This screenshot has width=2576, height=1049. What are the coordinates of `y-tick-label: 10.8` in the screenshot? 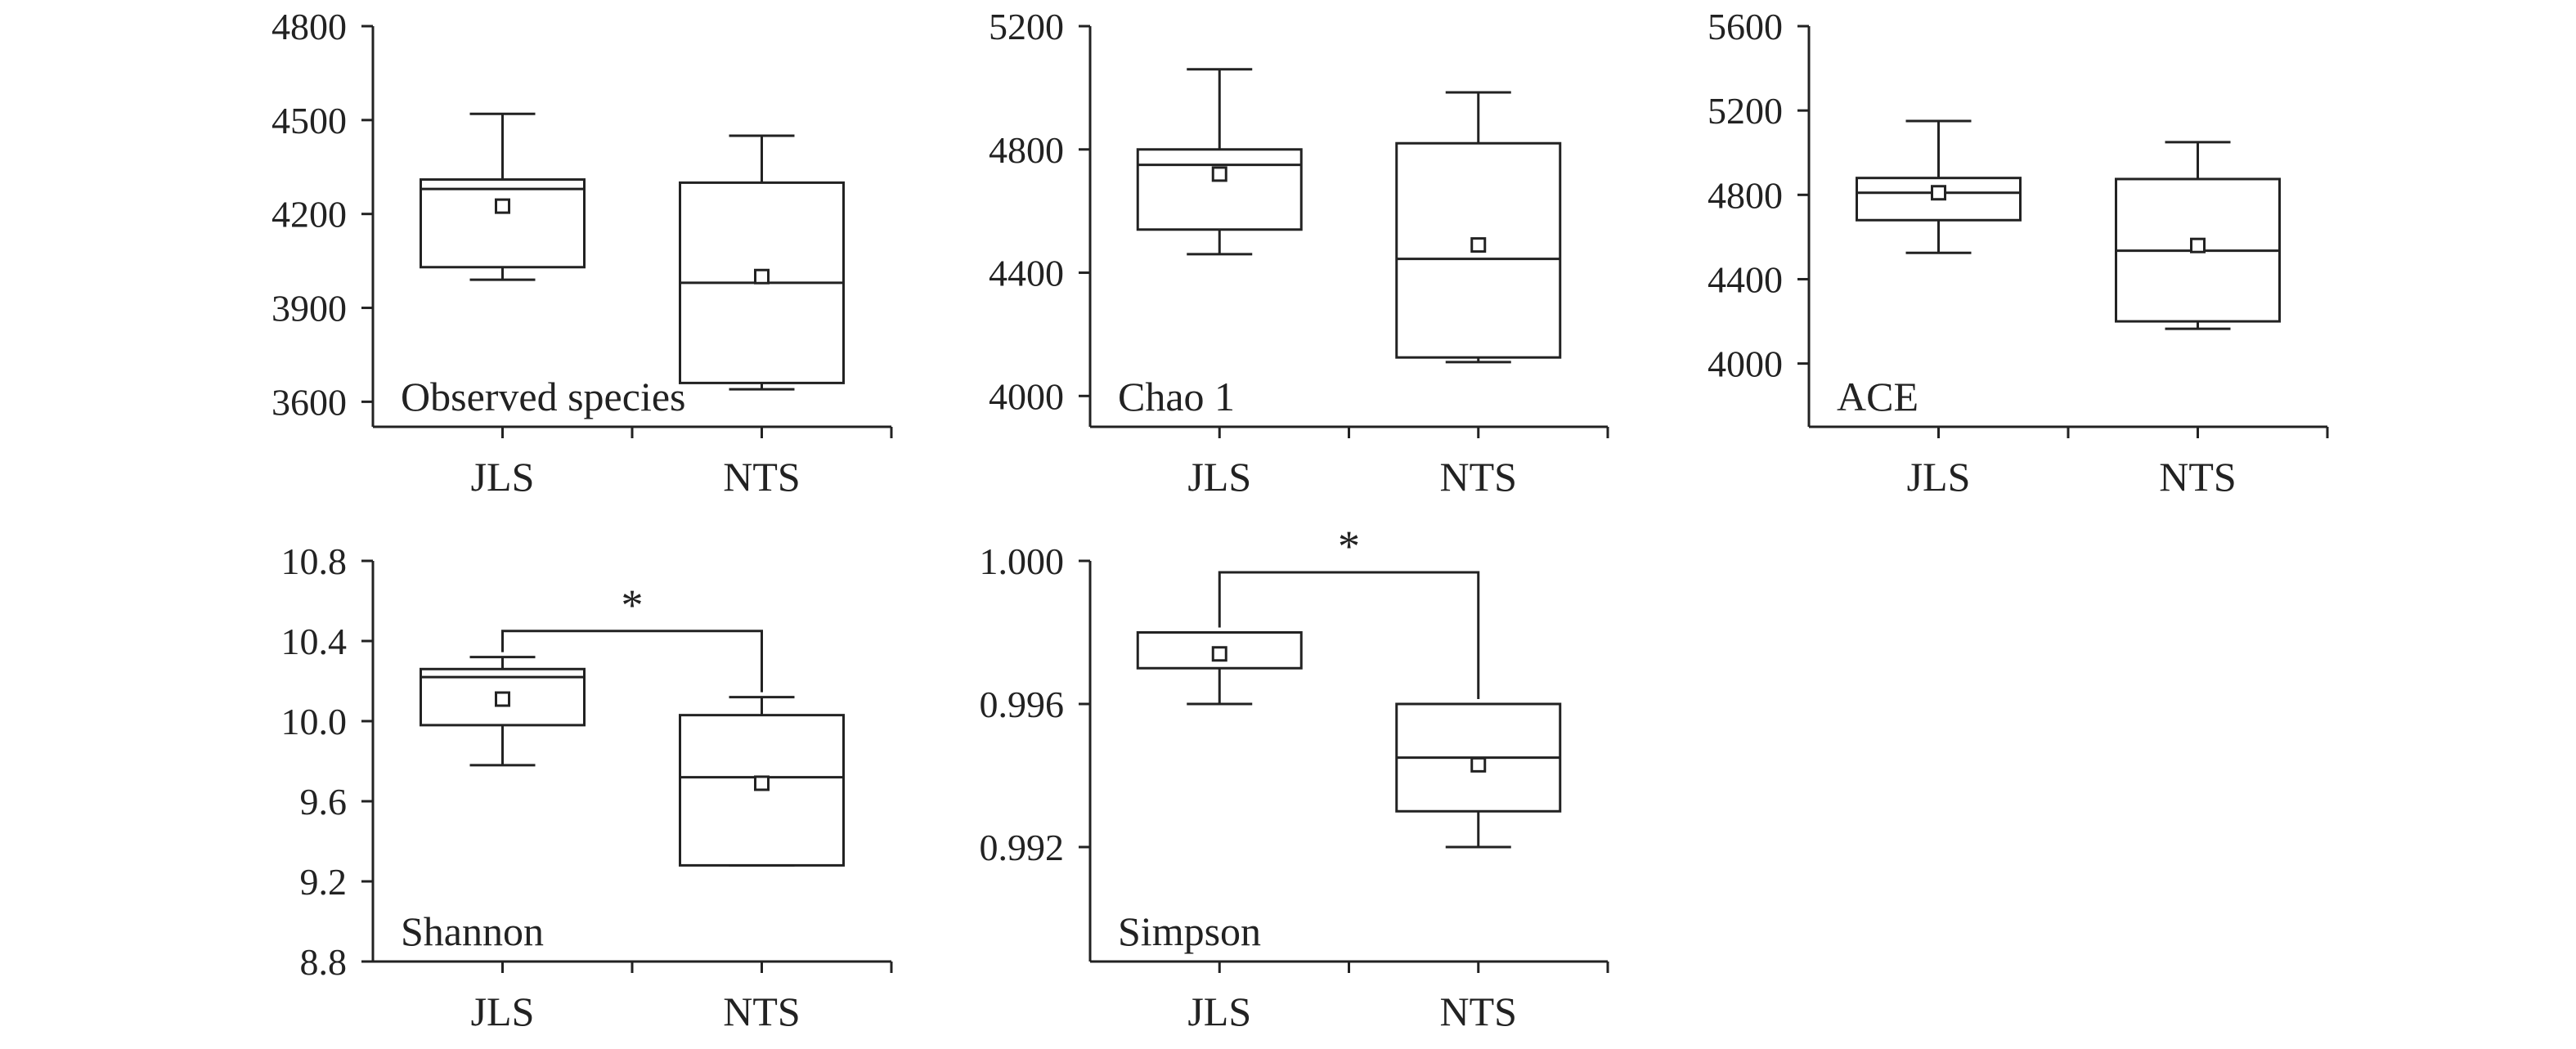 It's located at (314, 561).